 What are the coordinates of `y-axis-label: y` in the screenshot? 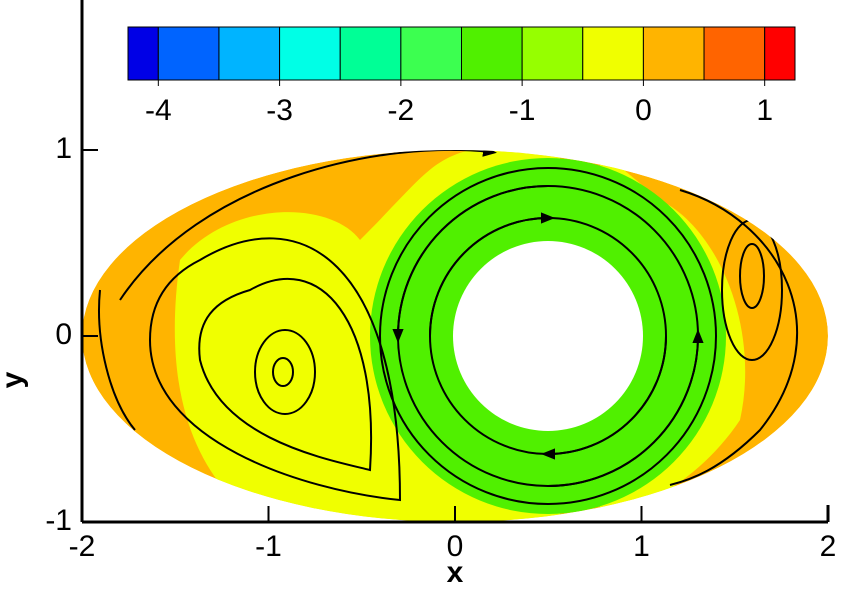 It's located at (14, 379).